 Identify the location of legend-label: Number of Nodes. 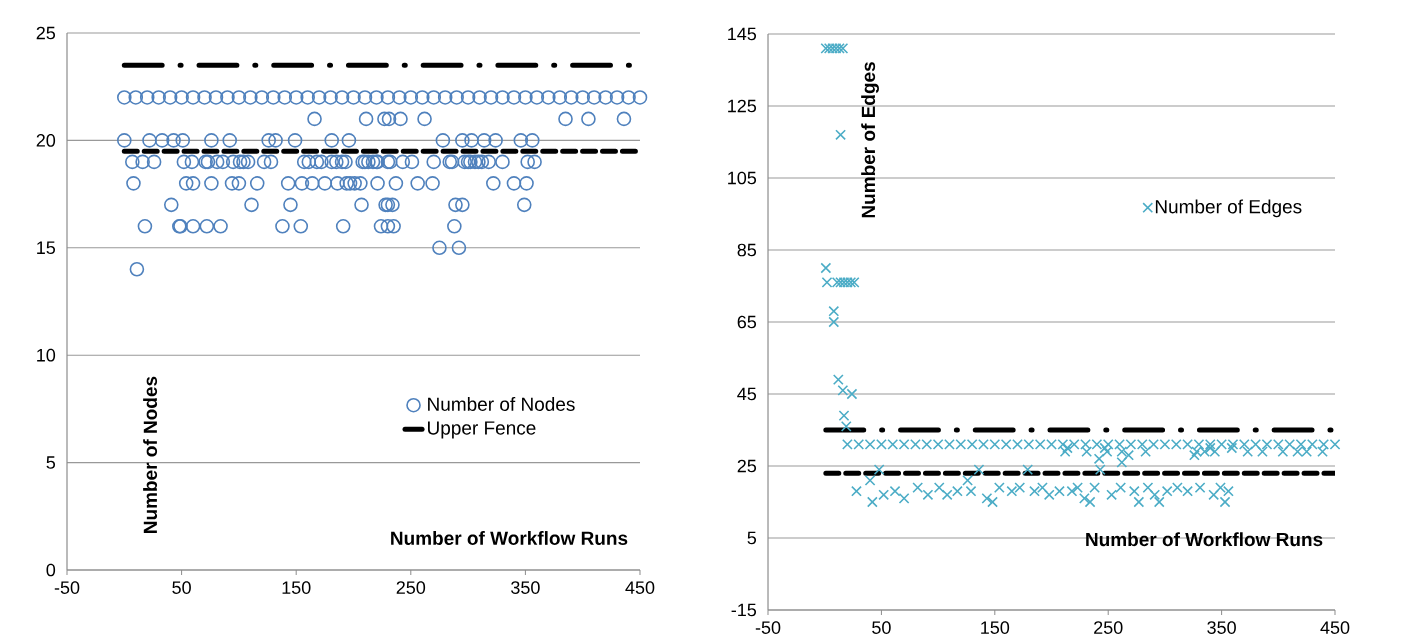
(501, 403).